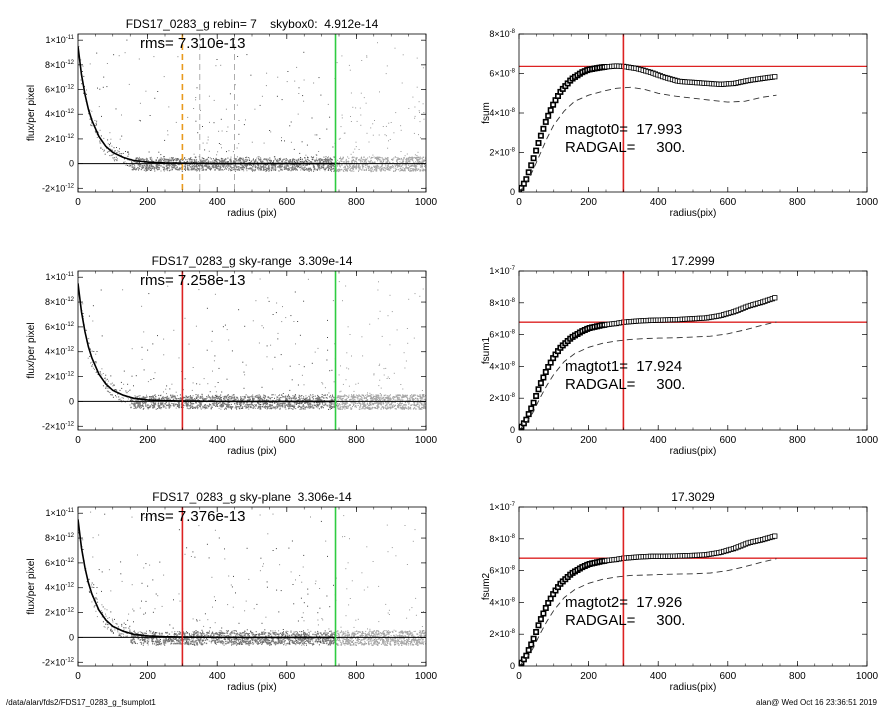  I want to click on x-tick-label: 600, so click(286, 202).